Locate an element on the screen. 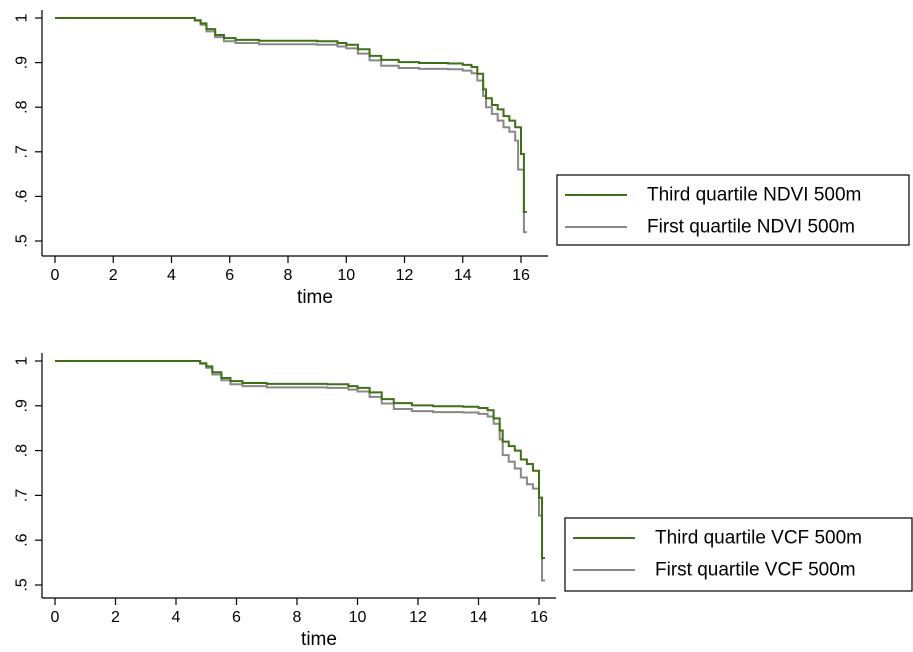  legend-label: Third quartile NDVI 500m is located at coordinates (754, 195).